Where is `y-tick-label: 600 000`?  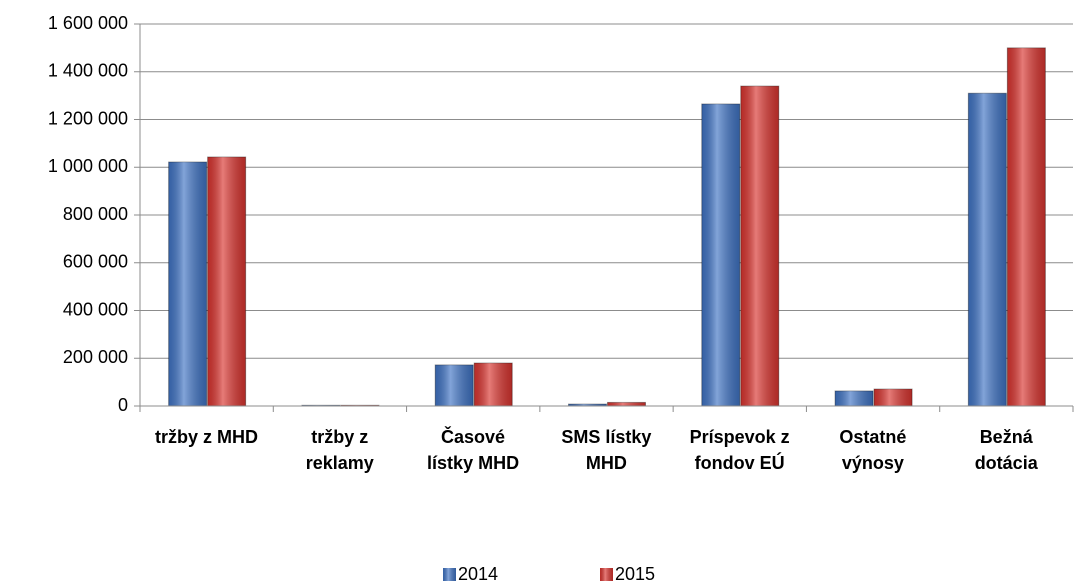
y-tick-label: 600 000 is located at coordinates (95, 262).